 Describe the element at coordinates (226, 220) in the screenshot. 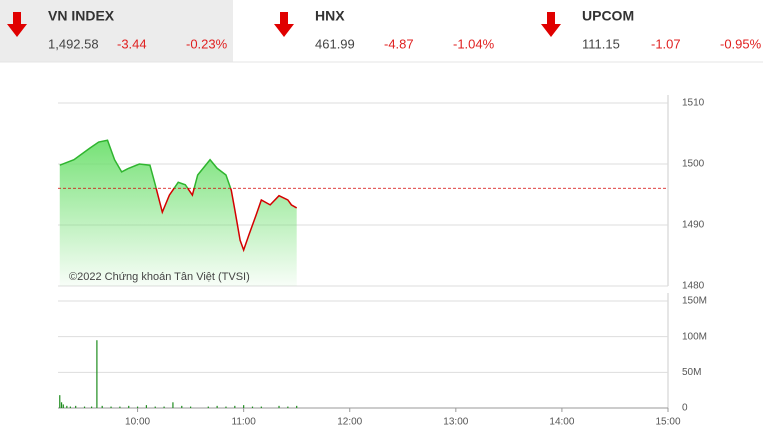

I see `line-down` at that location.